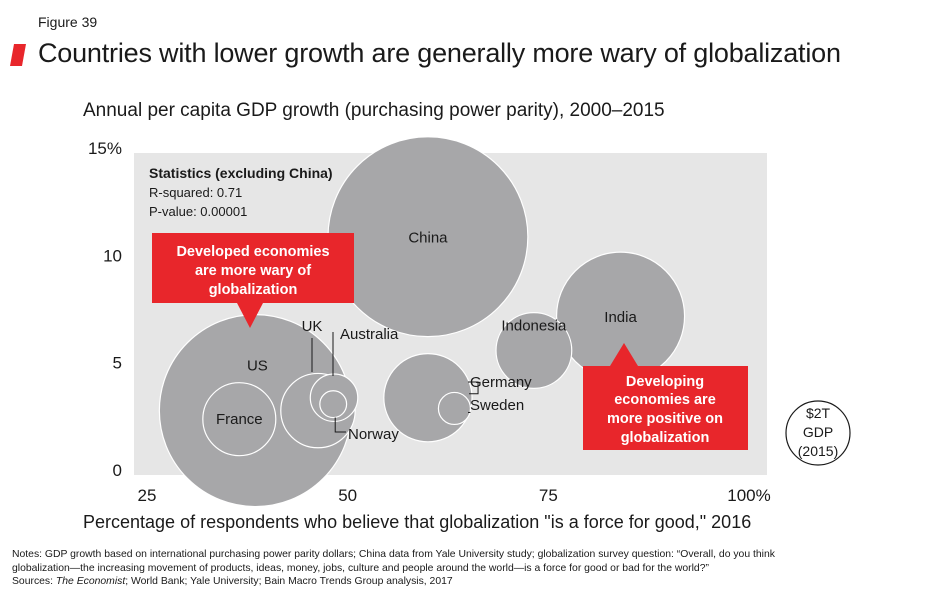 This screenshot has height=615, width=950. I want to click on legend-line: (2015), so click(818, 451).